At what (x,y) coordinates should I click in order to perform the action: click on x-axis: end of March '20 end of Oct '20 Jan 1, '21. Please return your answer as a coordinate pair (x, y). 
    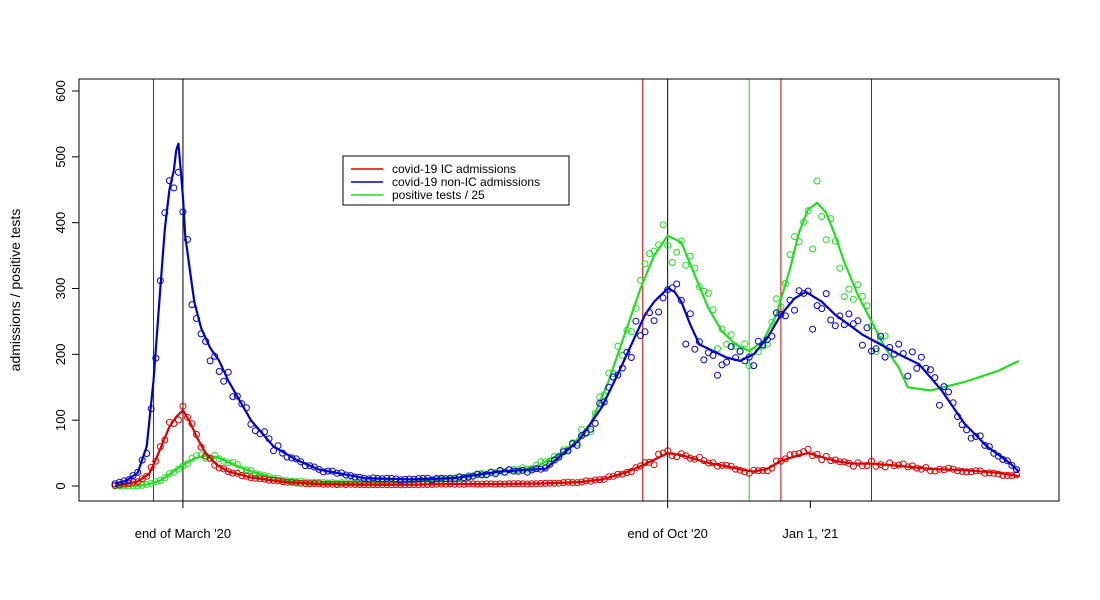
    Looking at the image, I should click on (486, 521).